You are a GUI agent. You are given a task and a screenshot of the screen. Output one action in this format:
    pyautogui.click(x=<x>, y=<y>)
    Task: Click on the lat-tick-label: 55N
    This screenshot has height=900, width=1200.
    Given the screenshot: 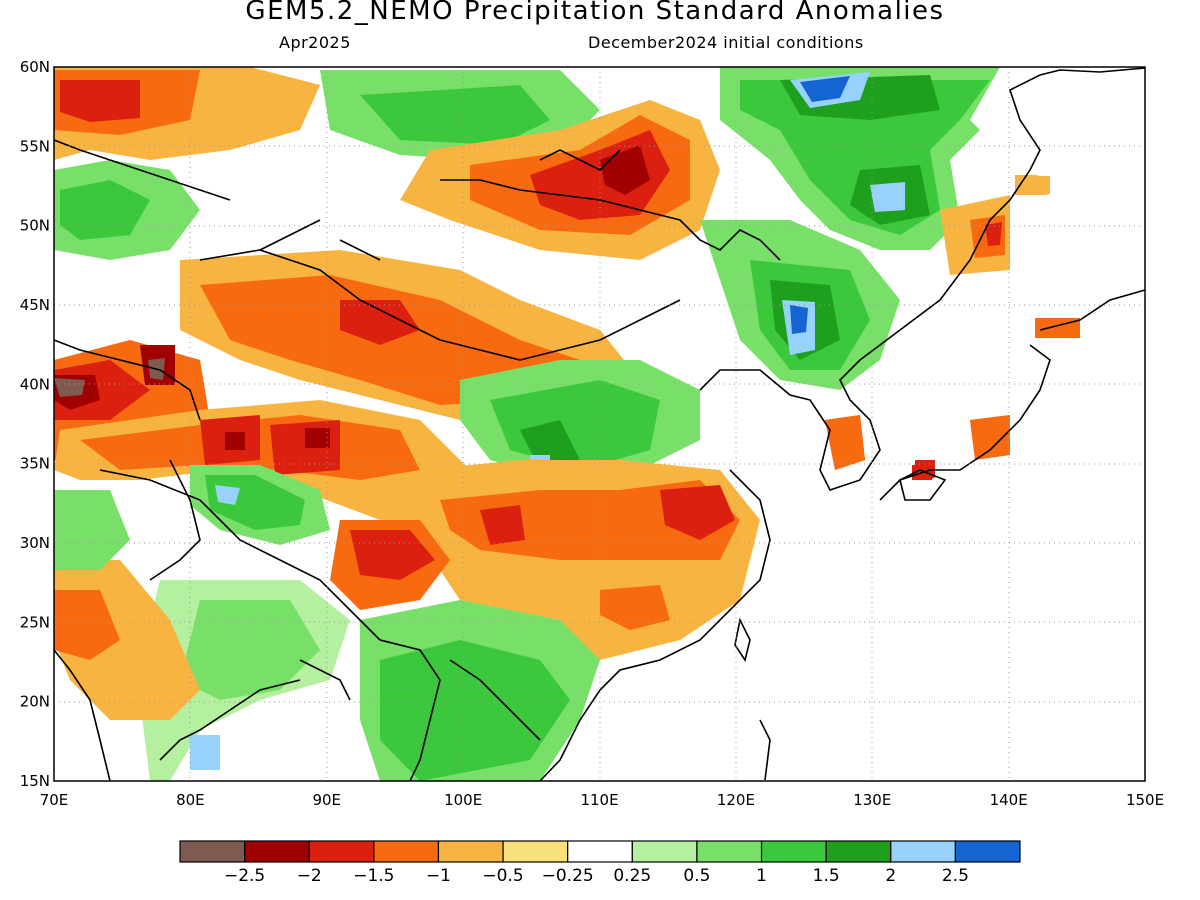 What is the action you would take?
    pyautogui.click(x=35, y=146)
    